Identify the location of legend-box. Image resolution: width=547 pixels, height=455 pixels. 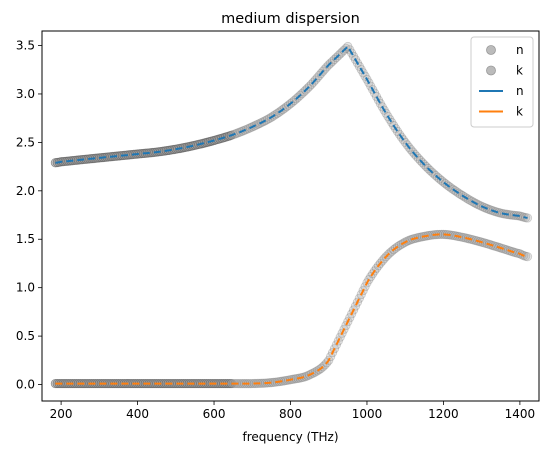
(502, 82).